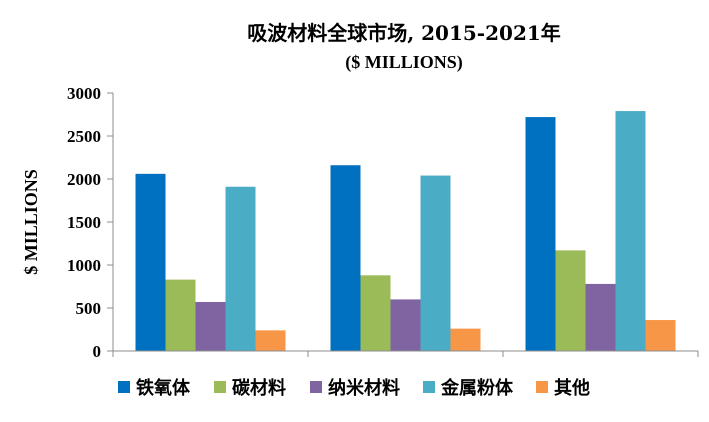  Describe the element at coordinates (84, 136) in the screenshot. I see `y-tick-label: 2500` at that location.